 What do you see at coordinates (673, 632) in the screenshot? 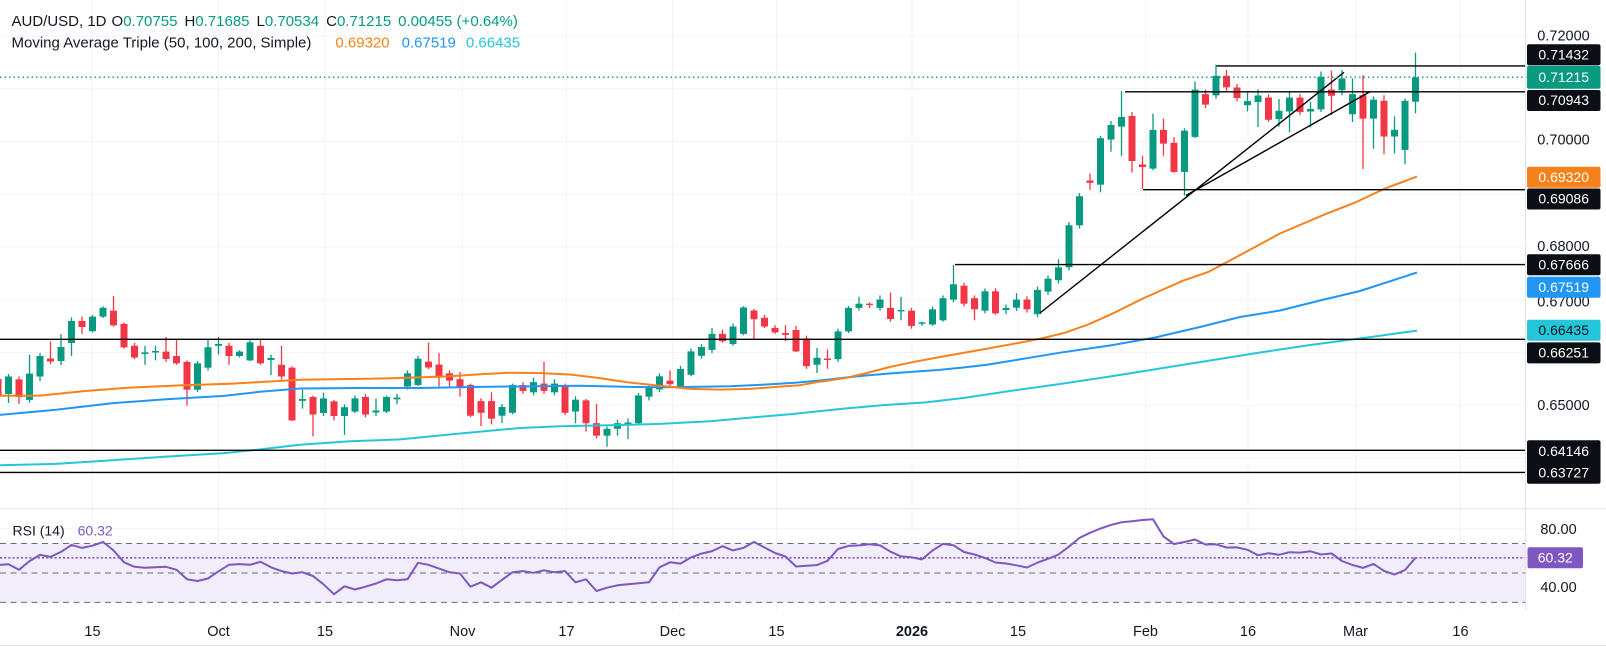
I see `svg-text: Dec` at bounding box center [673, 632].